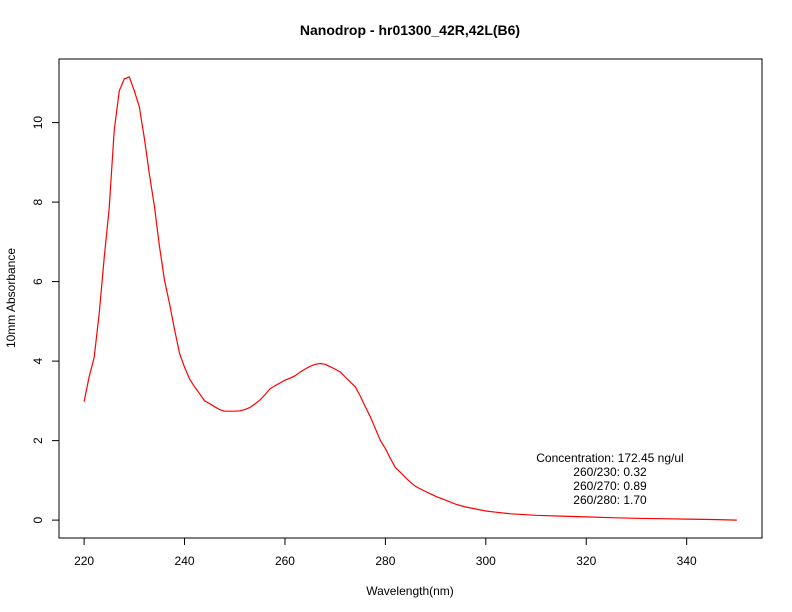 This screenshot has width=792, height=612. Describe the element at coordinates (38, 281) in the screenshot. I see `y-tick-label: 6` at that location.